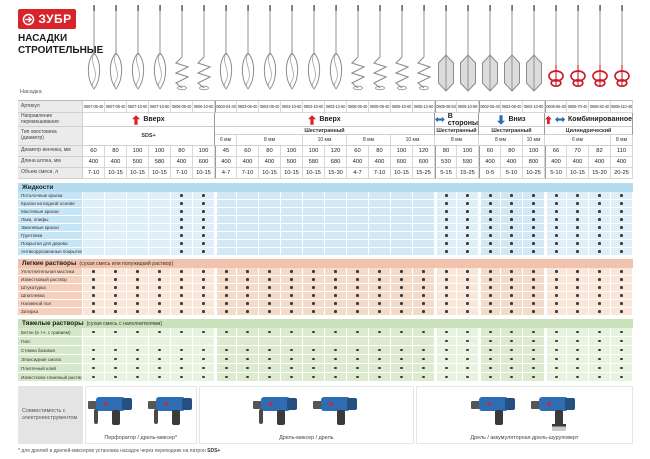 Image resolution: width=650 pixels, height=459 pixels. What do you see at coordinates (325, 212) in the screenshot?
I see `material-row: Масляные краски` at bounding box center [325, 212].